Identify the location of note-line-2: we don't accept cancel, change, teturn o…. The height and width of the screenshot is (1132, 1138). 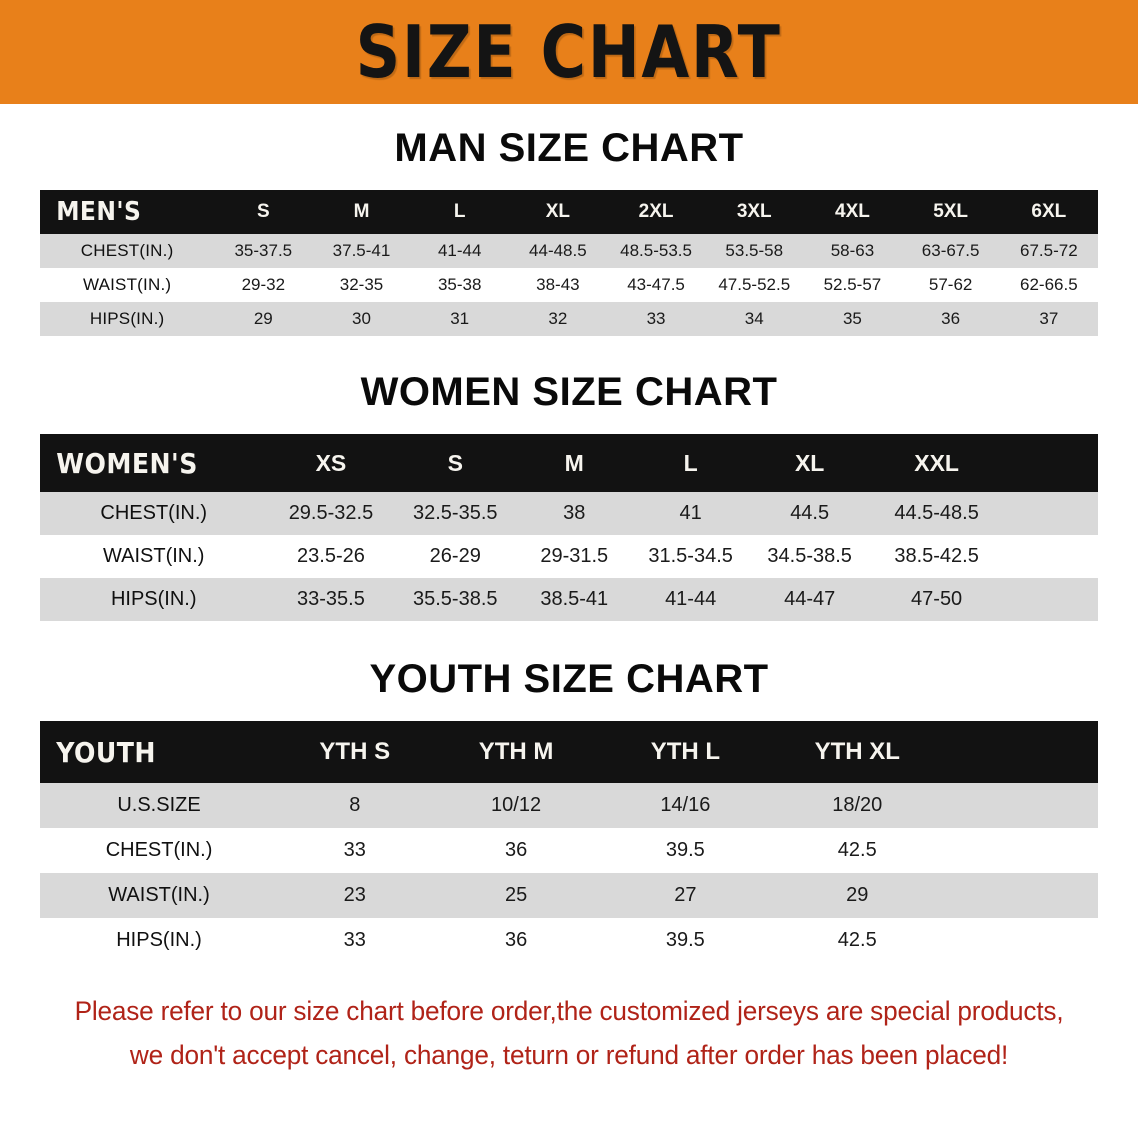
(569, 1055).